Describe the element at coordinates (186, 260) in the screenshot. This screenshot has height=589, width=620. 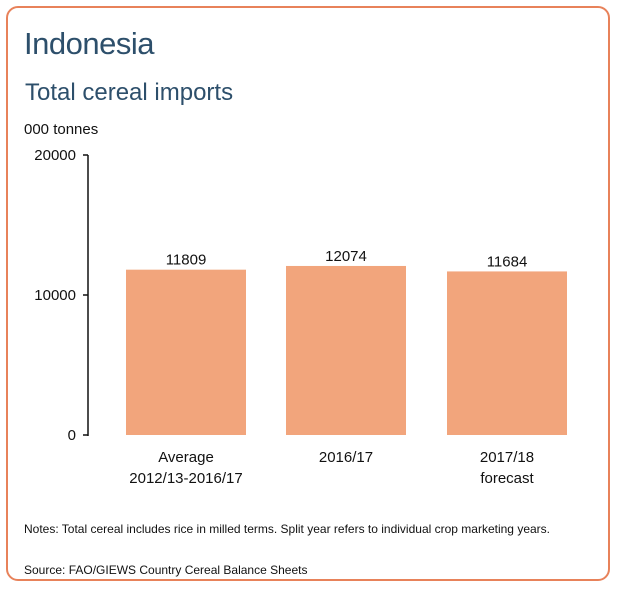
I see `bar-value-label: 11809` at that location.